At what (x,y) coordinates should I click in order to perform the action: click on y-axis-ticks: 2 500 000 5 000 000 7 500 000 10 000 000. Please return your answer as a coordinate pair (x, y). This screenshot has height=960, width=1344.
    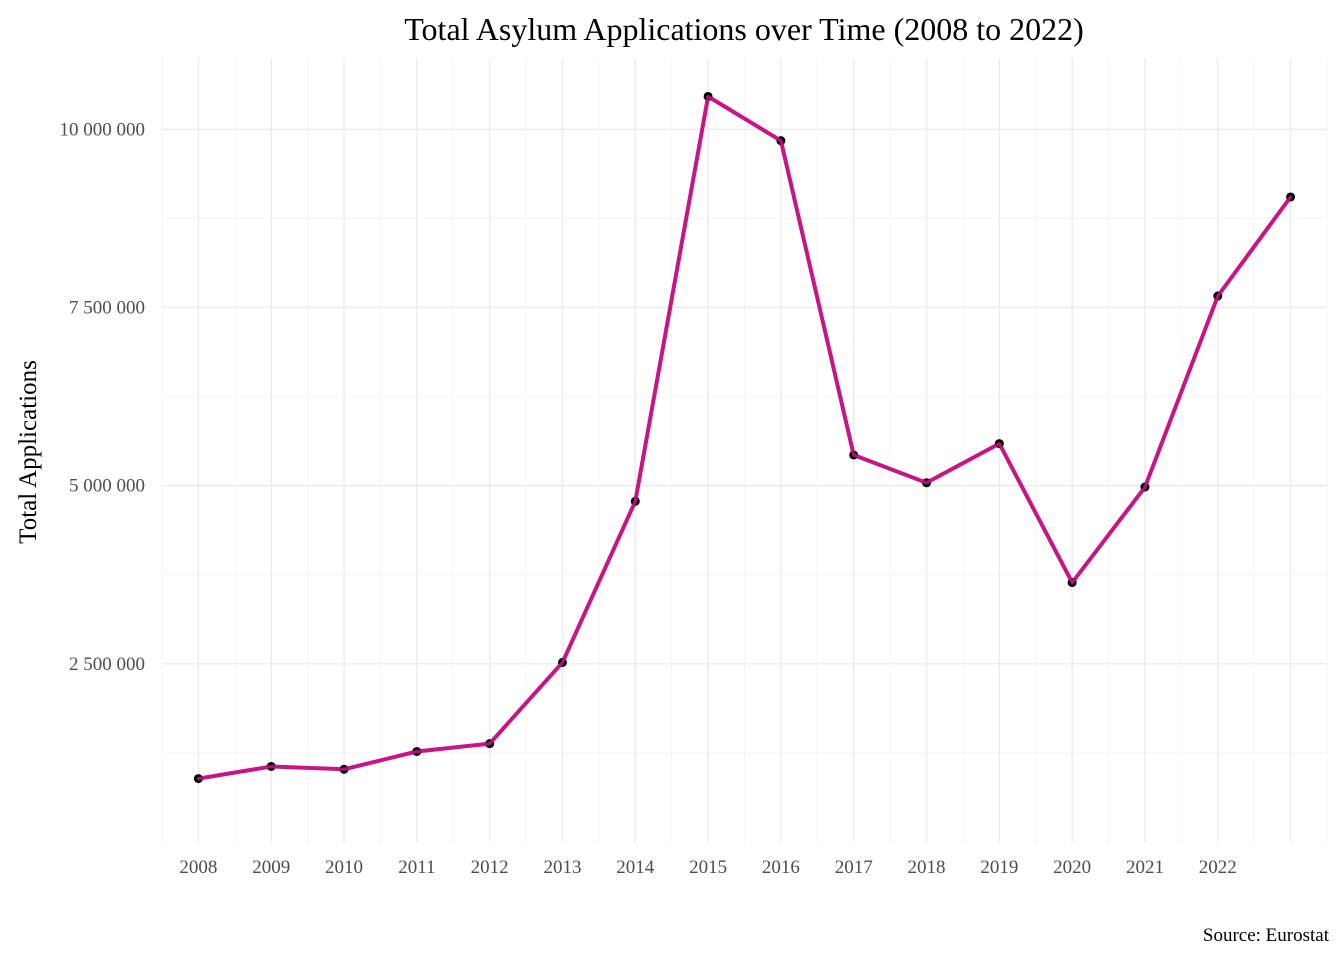
    Looking at the image, I should click on (103, 397).